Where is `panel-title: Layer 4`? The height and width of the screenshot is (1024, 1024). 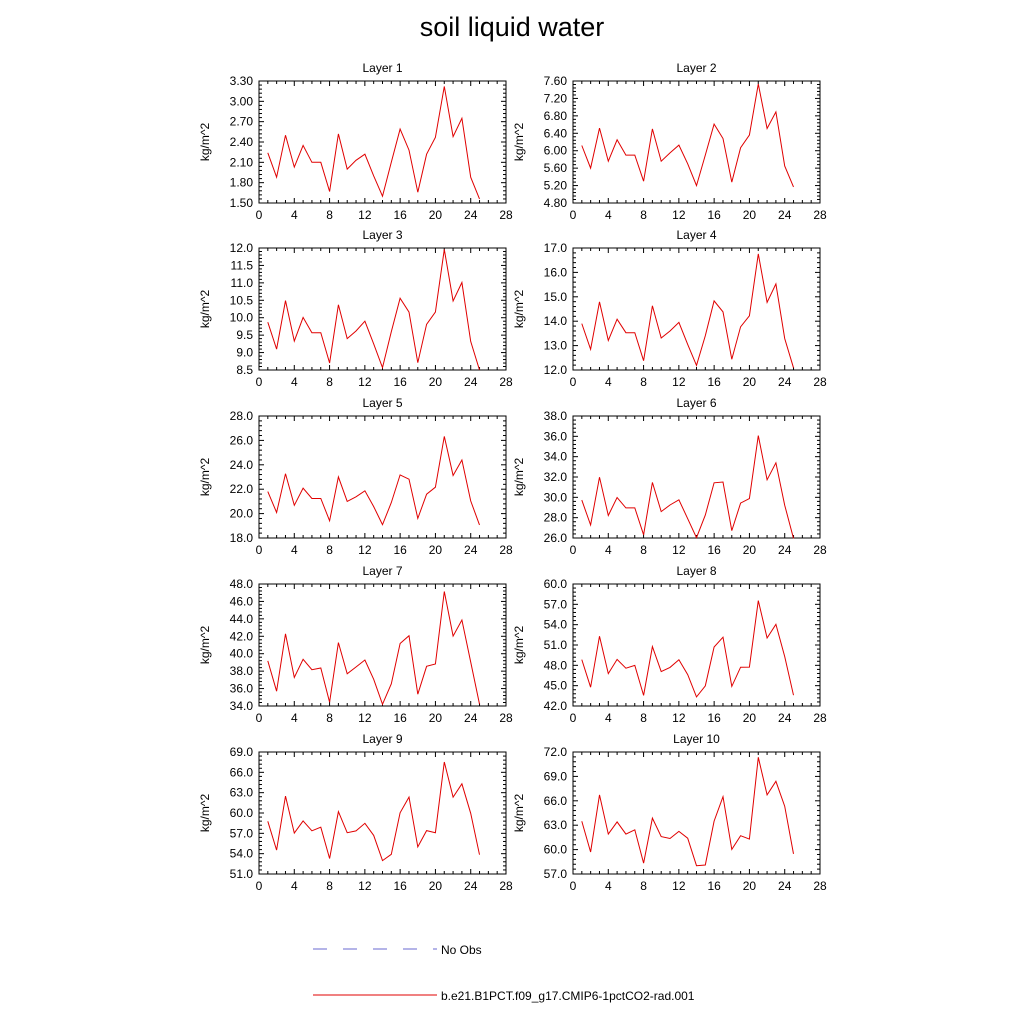 panel-title: Layer 4 is located at coordinates (696, 235).